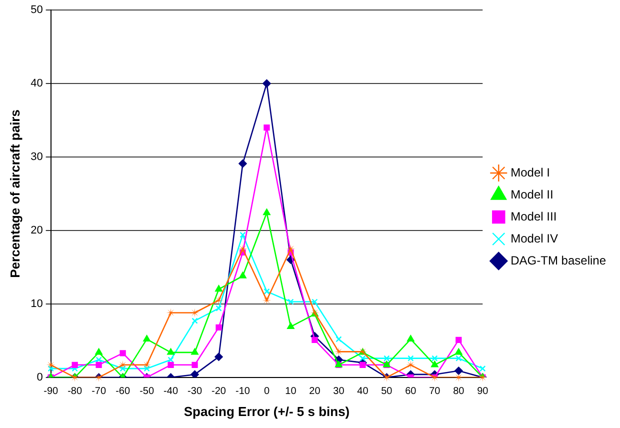  I want to click on y-tick-label: 10, so click(36, 304).